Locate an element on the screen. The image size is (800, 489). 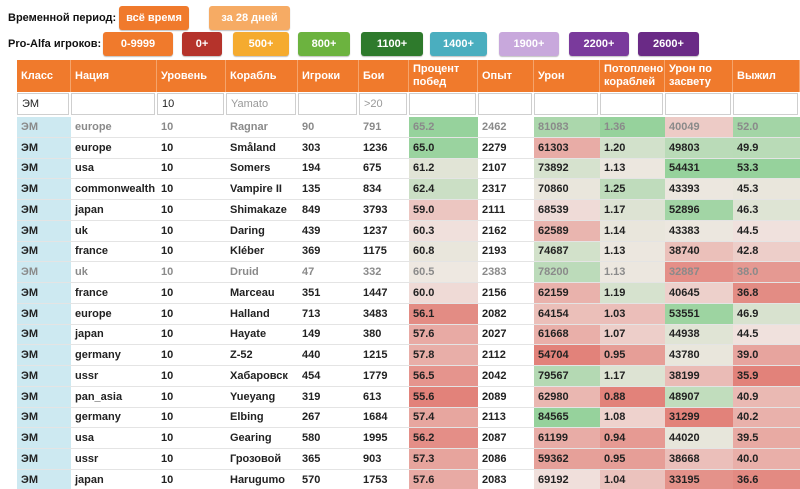
filter-input-players is located at coordinates (327, 104).